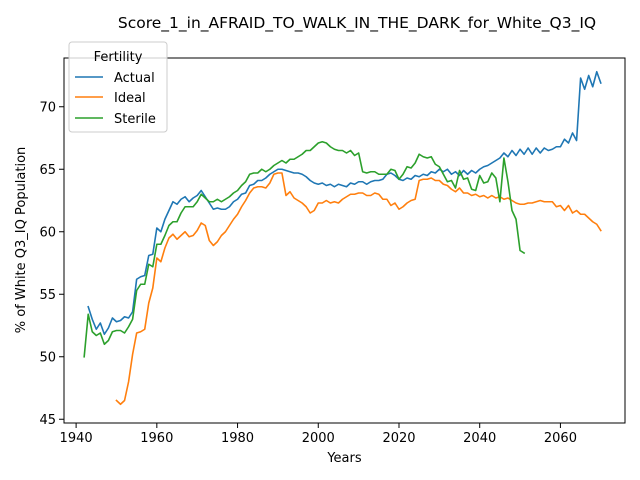 This screenshot has height=480, width=640. I want to click on x-tick-label: 2060, so click(560, 438).